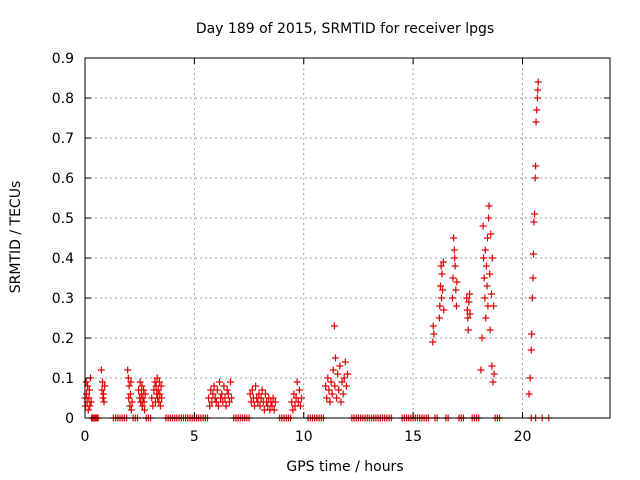  I want to click on y-tick-label: 0.9, so click(63, 59).